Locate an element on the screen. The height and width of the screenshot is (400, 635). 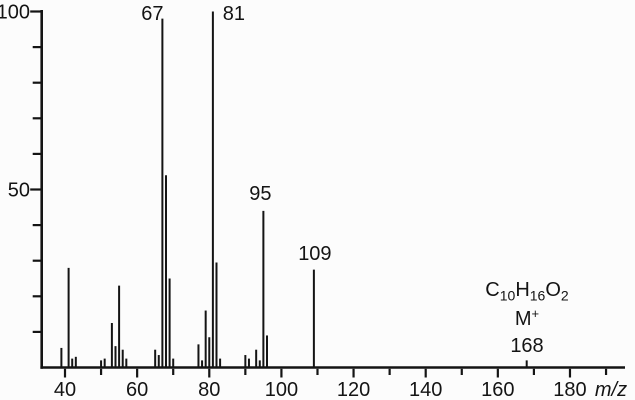
peak-label-67: 67 is located at coordinates (152, 14).